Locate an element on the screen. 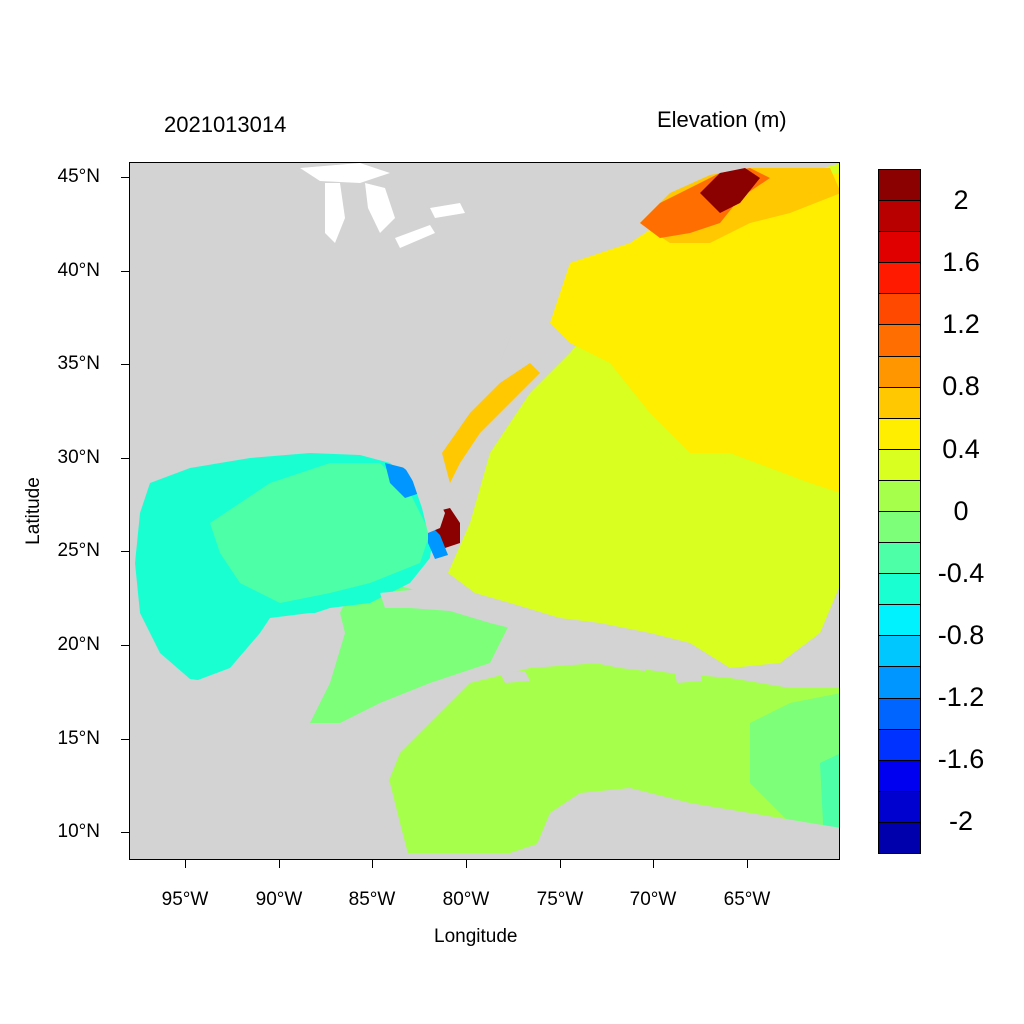 The image size is (1024, 1024). y-tick-label: 45°N is located at coordinates (78, 176).